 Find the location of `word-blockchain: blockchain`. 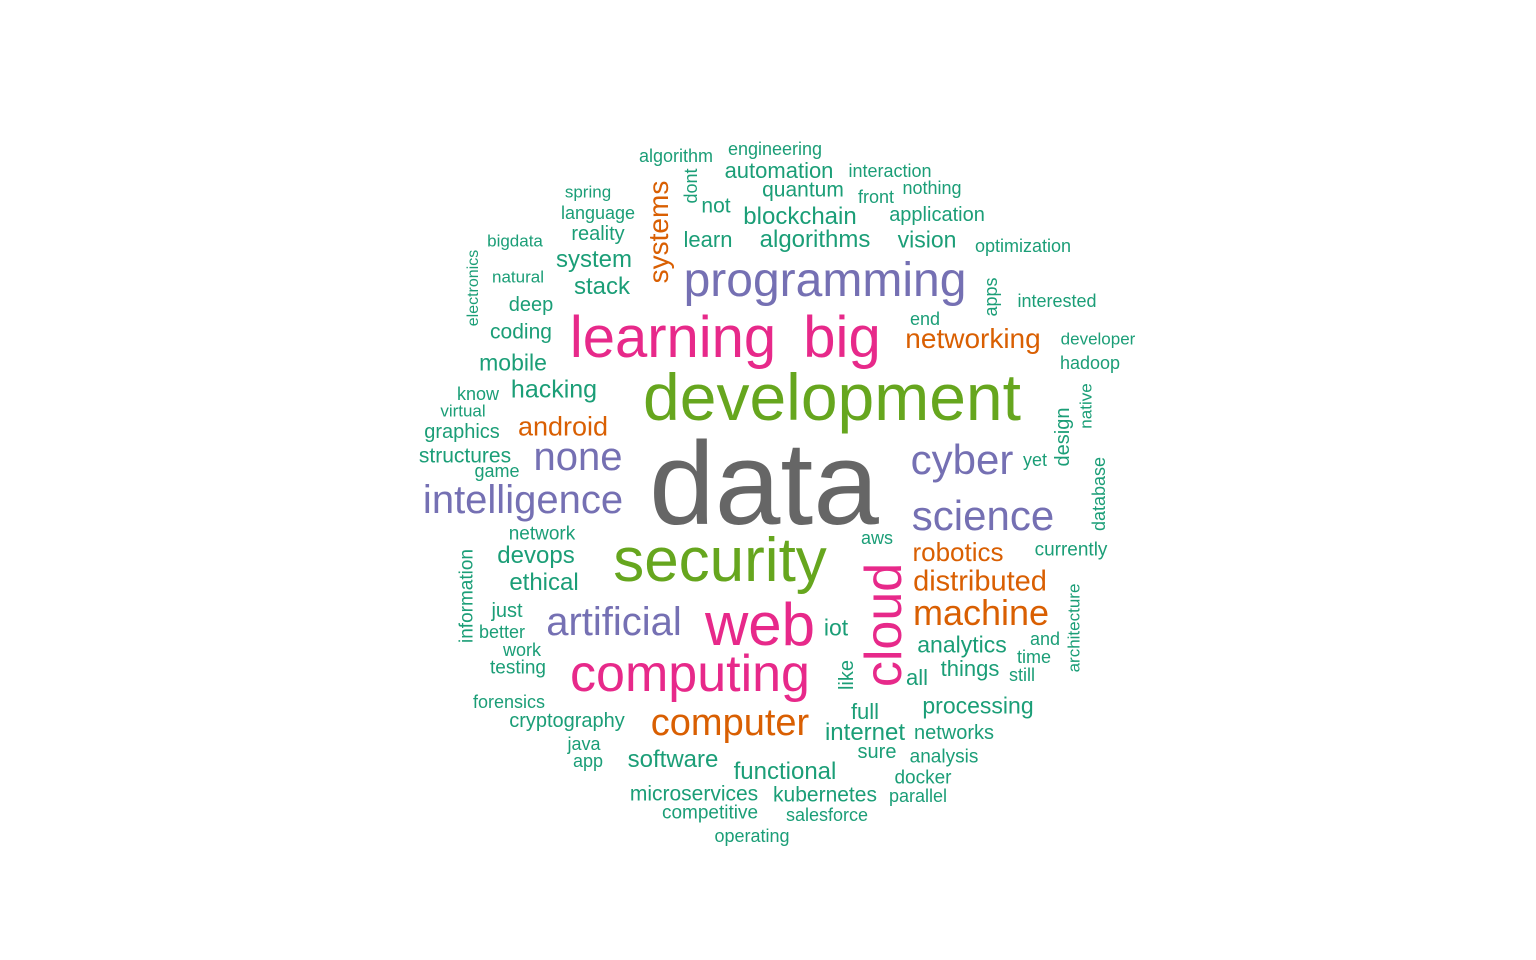

word-blockchain: blockchain is located at coordinates (800, 216).